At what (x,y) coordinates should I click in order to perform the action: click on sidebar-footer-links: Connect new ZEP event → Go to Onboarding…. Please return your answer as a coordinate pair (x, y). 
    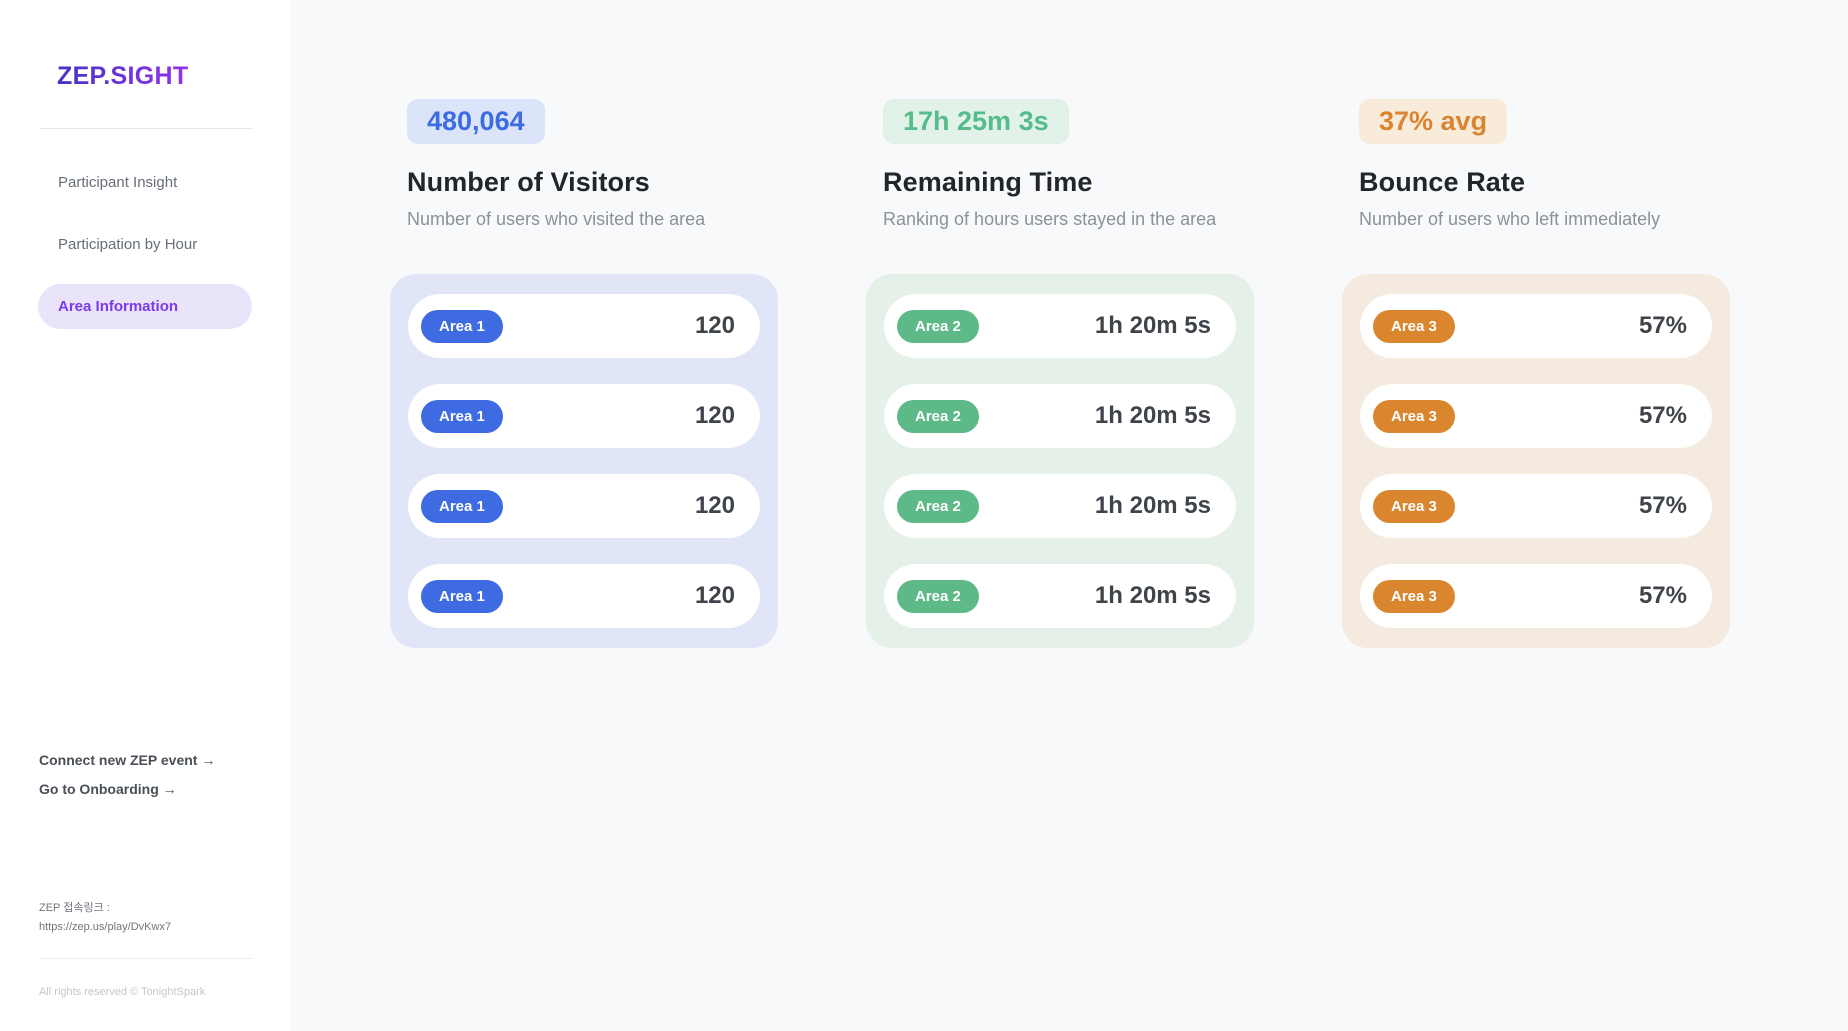
    Looking at the image, I should click on (127, 774).